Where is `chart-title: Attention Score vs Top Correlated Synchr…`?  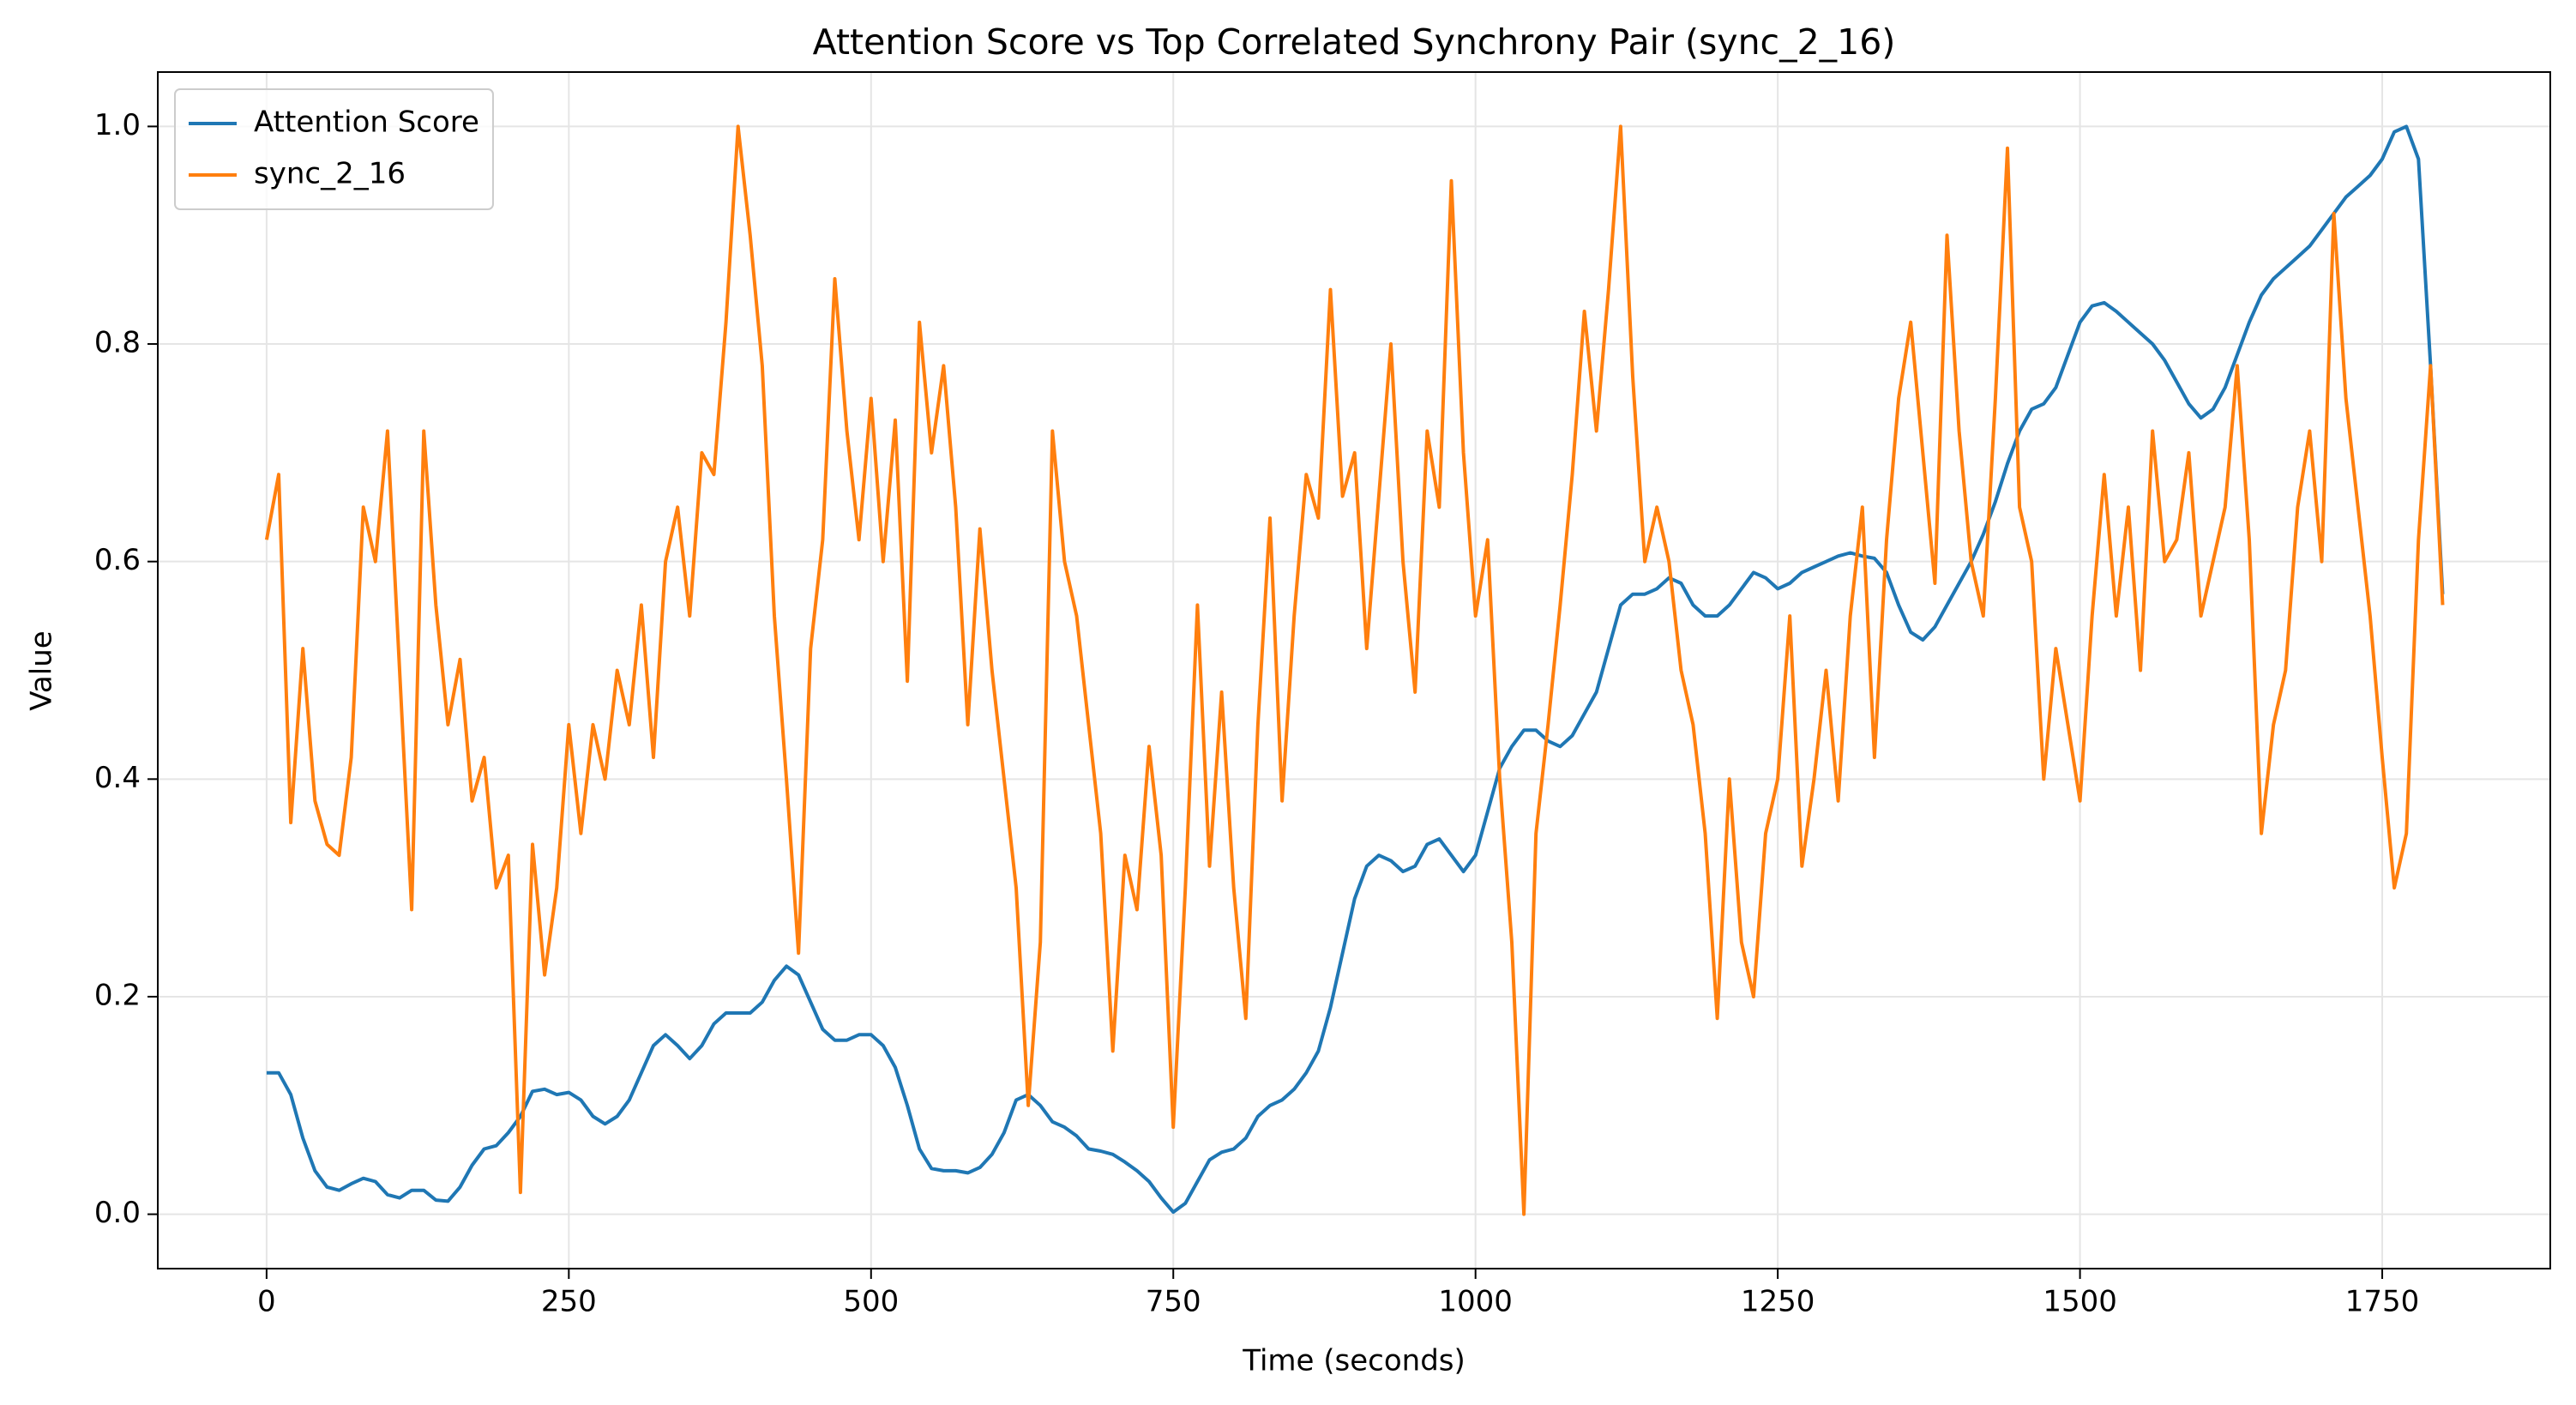 chart-title: Attention Score vs Top Correlated Synchr… is located at coordinates (1354, 42).